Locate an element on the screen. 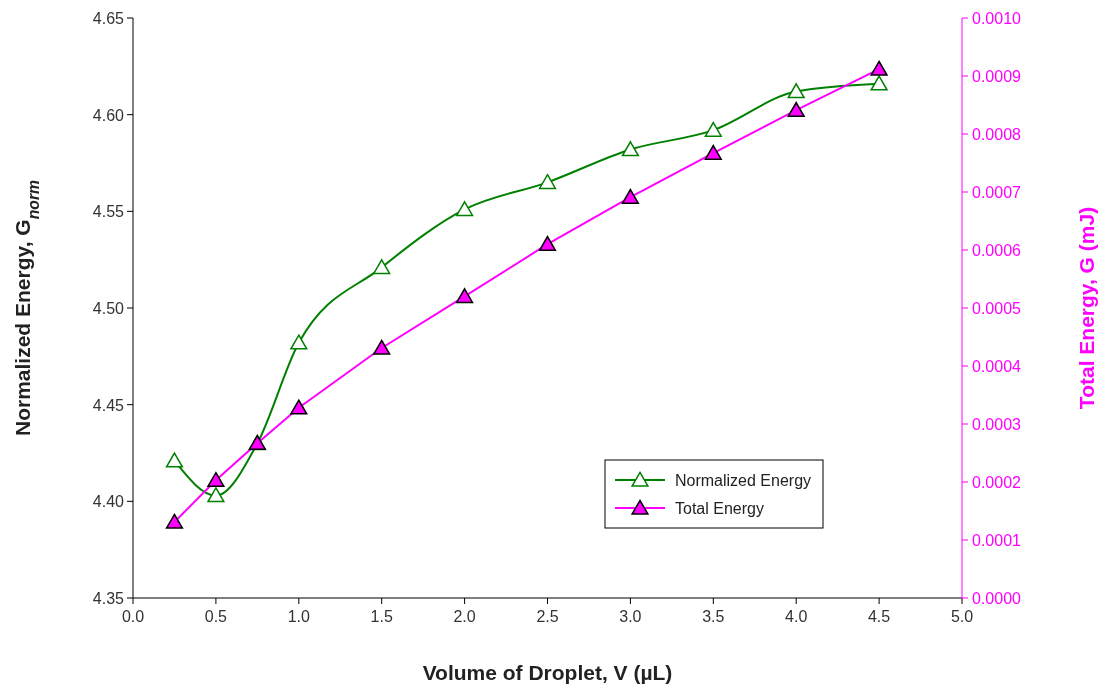  legend-label: Total Energy is located at coordinates (719, 508).